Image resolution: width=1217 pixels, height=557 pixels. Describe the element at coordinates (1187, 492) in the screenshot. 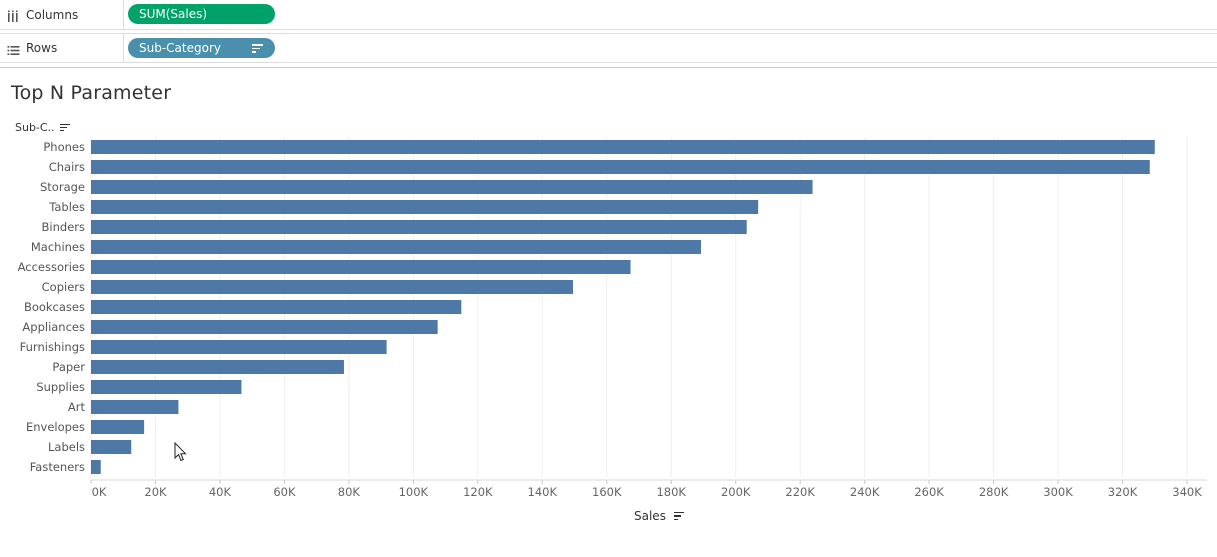

I see `x-tick-label: 340K` at that location.